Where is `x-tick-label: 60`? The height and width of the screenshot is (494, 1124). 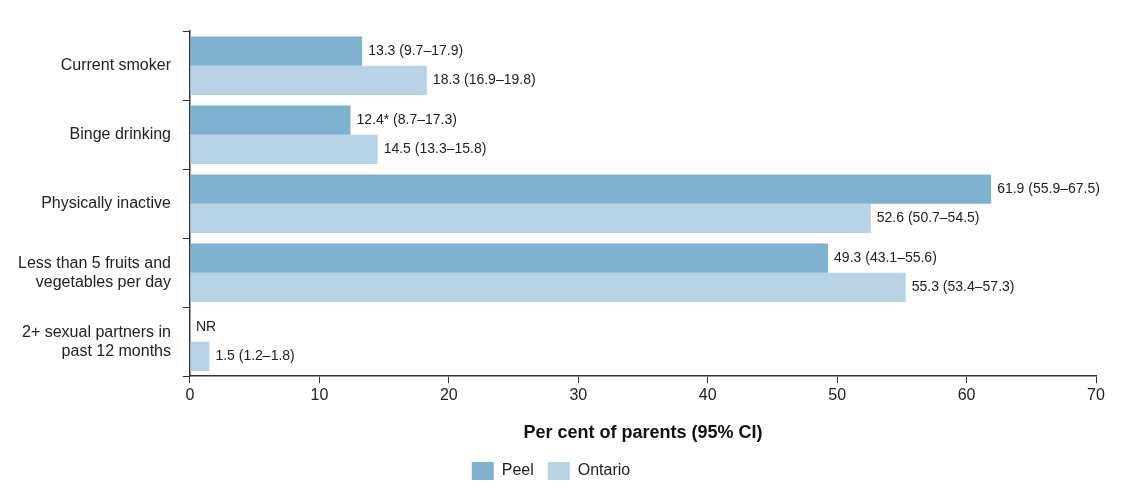 x-tick-label: 60 is located at coordinates (966, 395).